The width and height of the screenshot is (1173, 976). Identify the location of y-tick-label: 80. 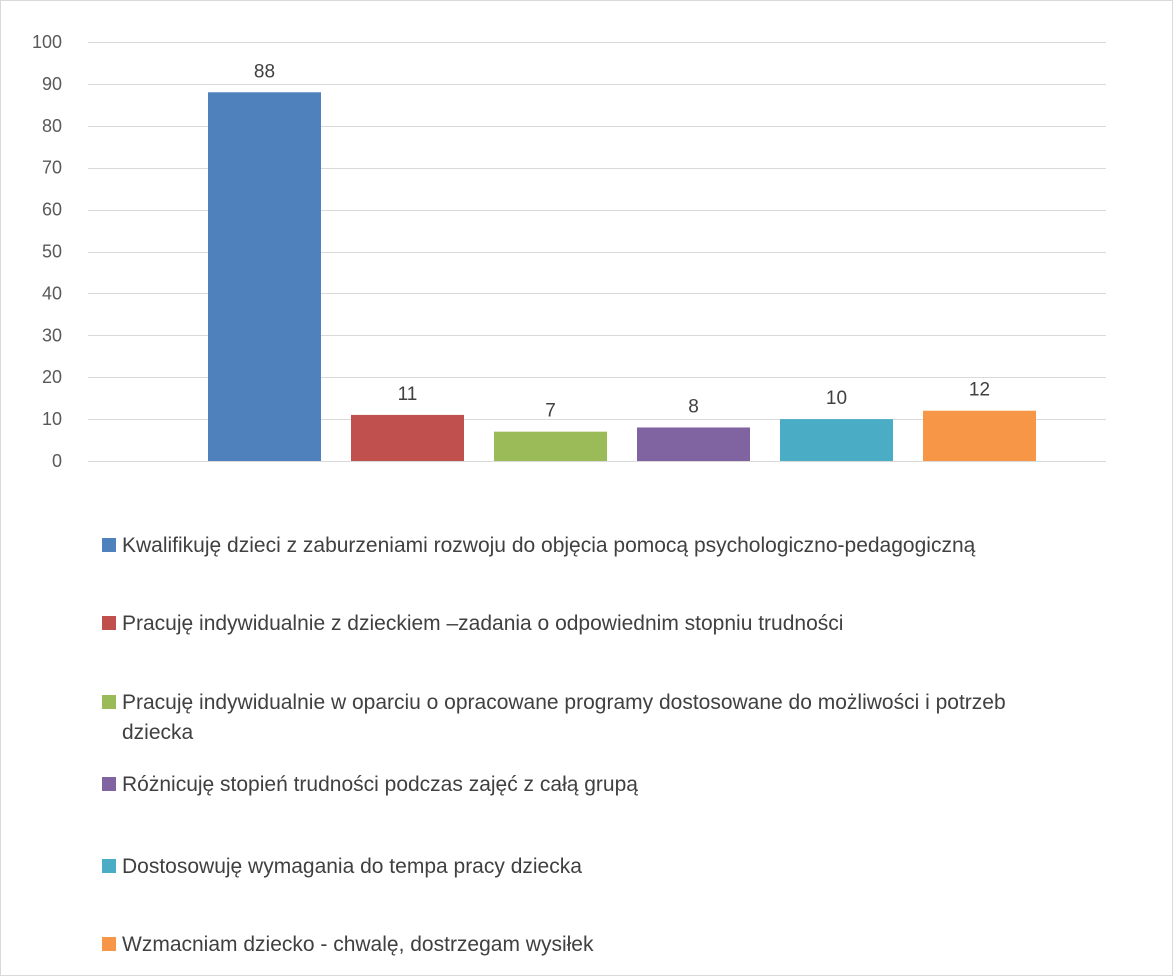
(52, 126).